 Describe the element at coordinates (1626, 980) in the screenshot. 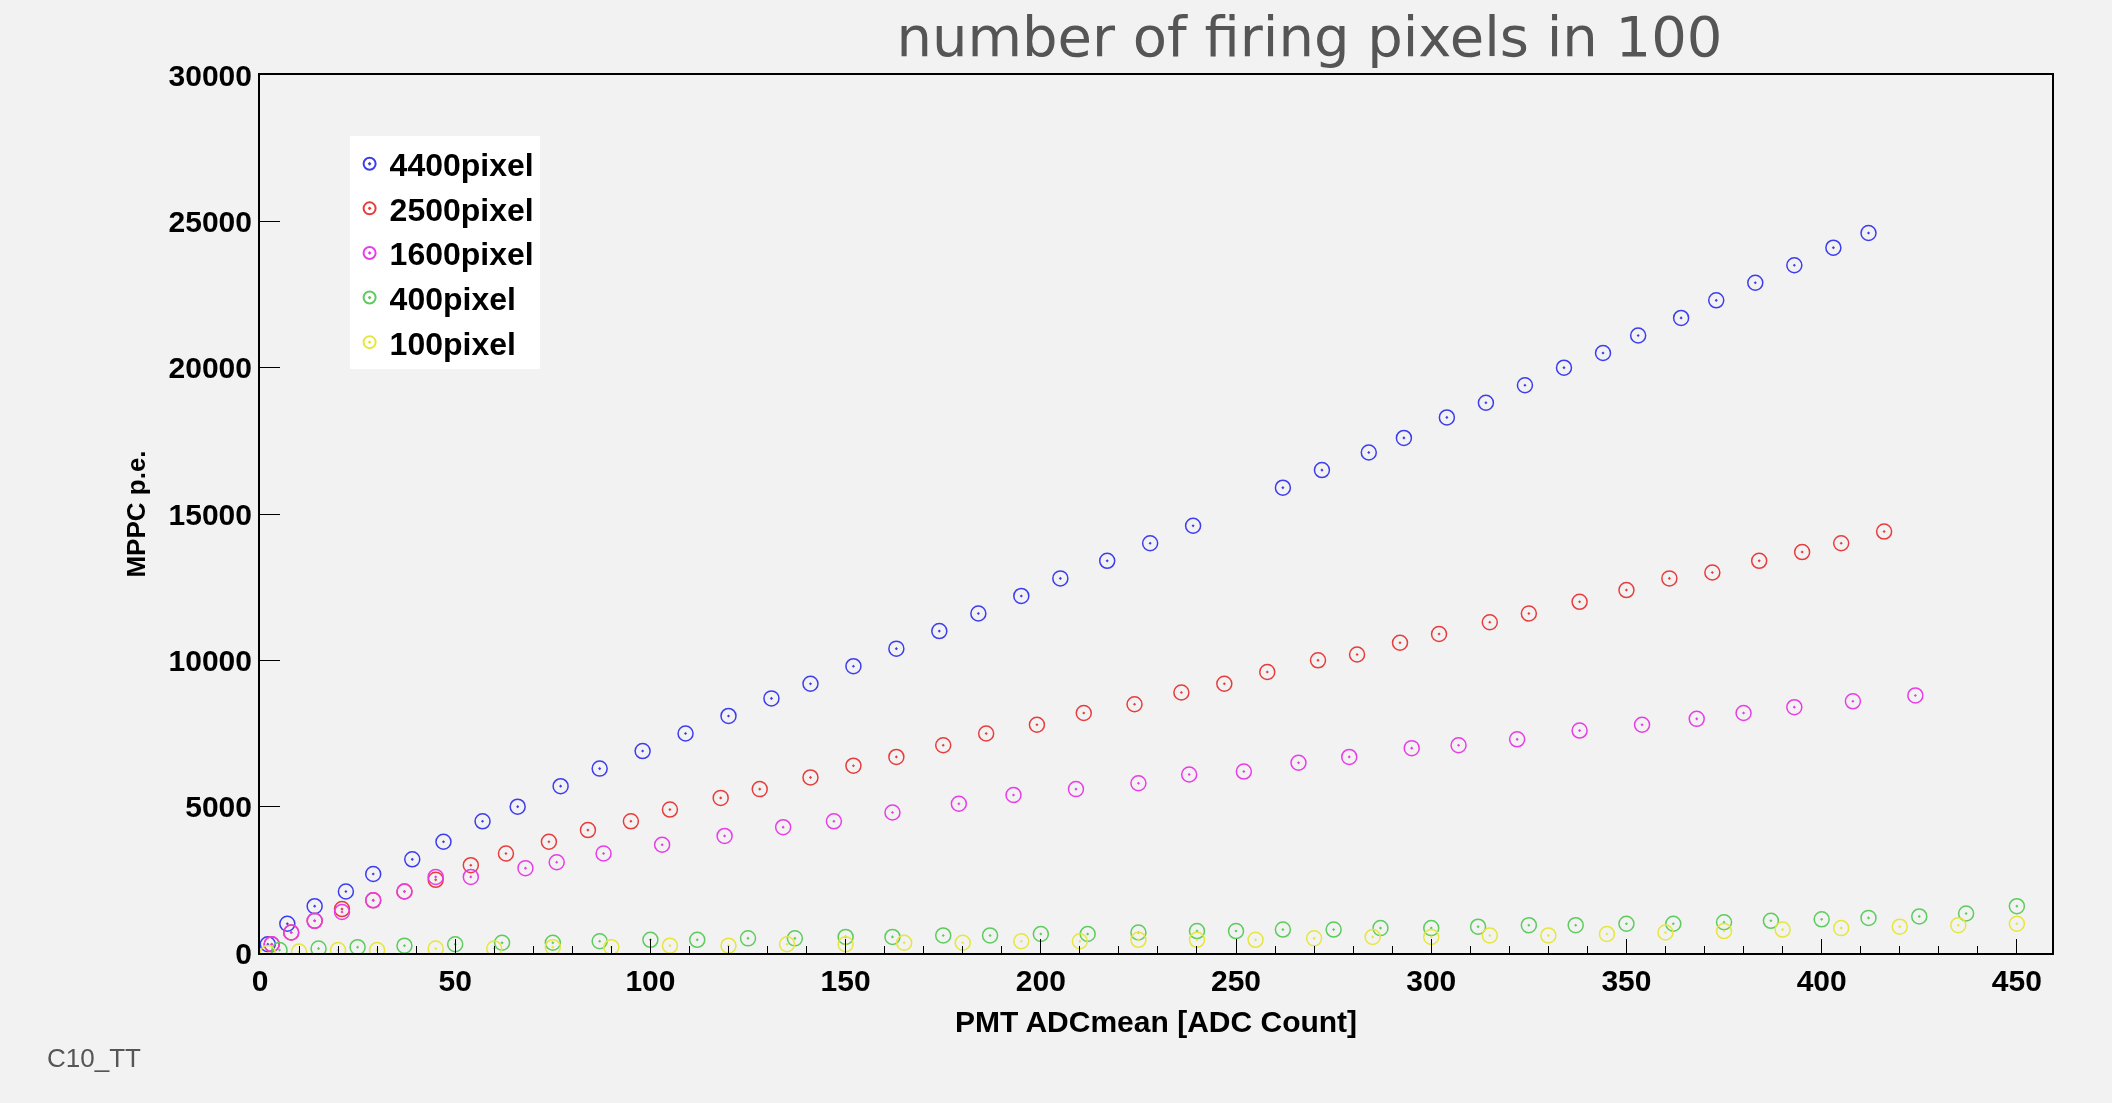

I see `x-tick-label: 350` at that location.